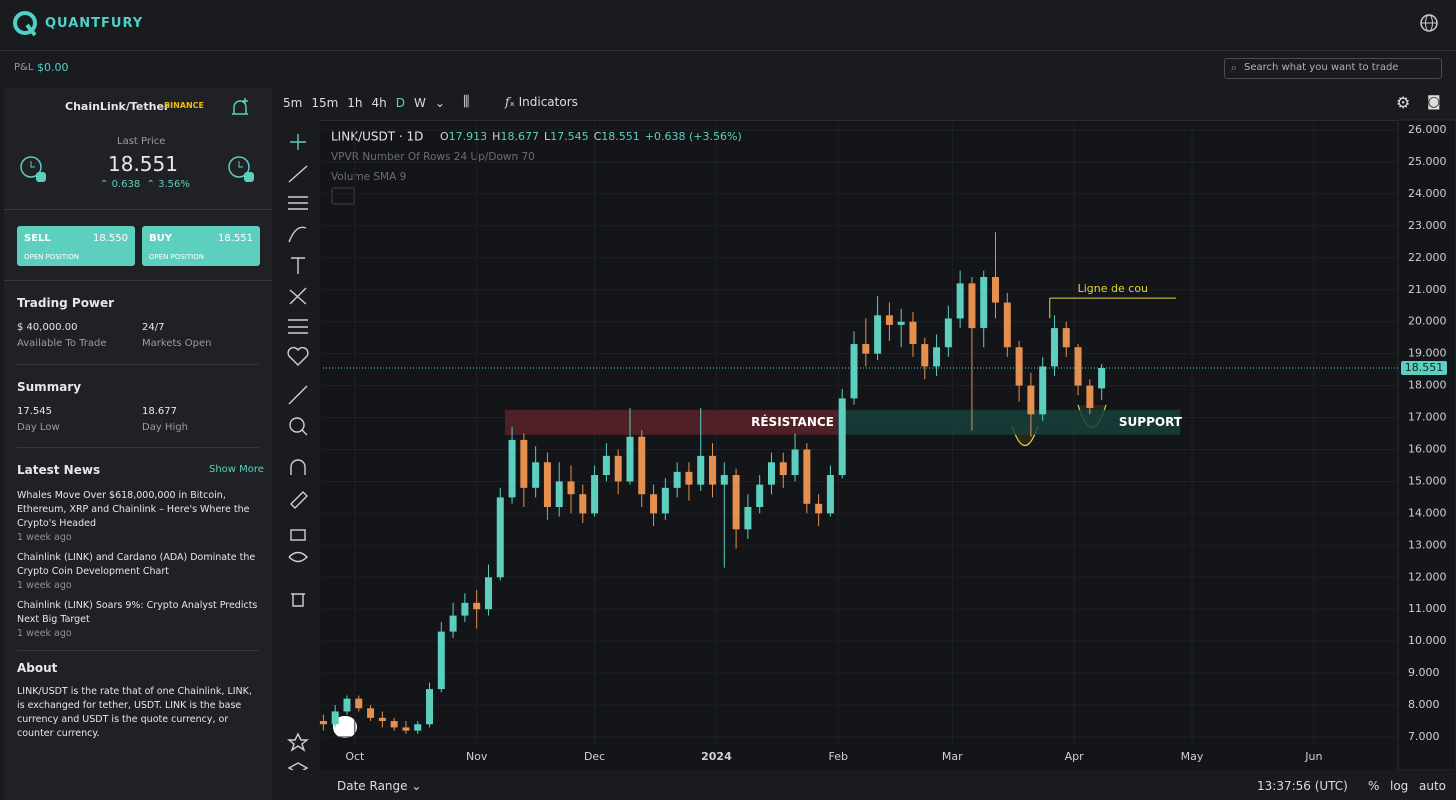 The height and width of the screenshot is (800, 1456). Describe the element at coordinates (439, 103) in the screenshot. I see `interval-more: ⌄` at that location.